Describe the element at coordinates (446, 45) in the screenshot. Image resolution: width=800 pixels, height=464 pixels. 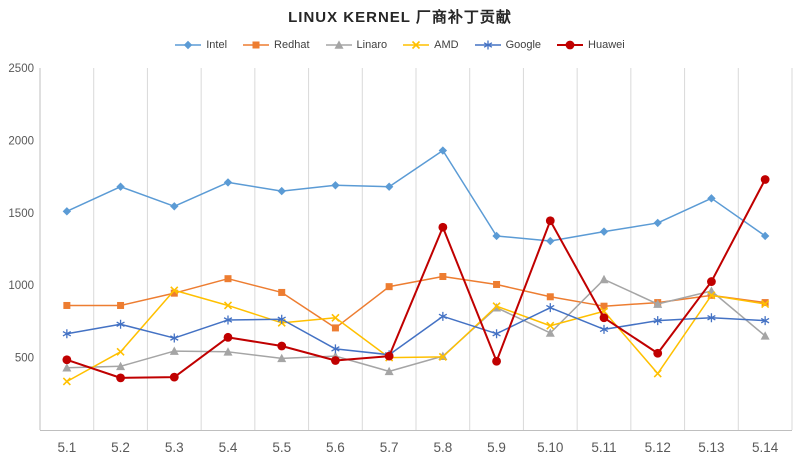
I see `legend-label: AMD` at that location.